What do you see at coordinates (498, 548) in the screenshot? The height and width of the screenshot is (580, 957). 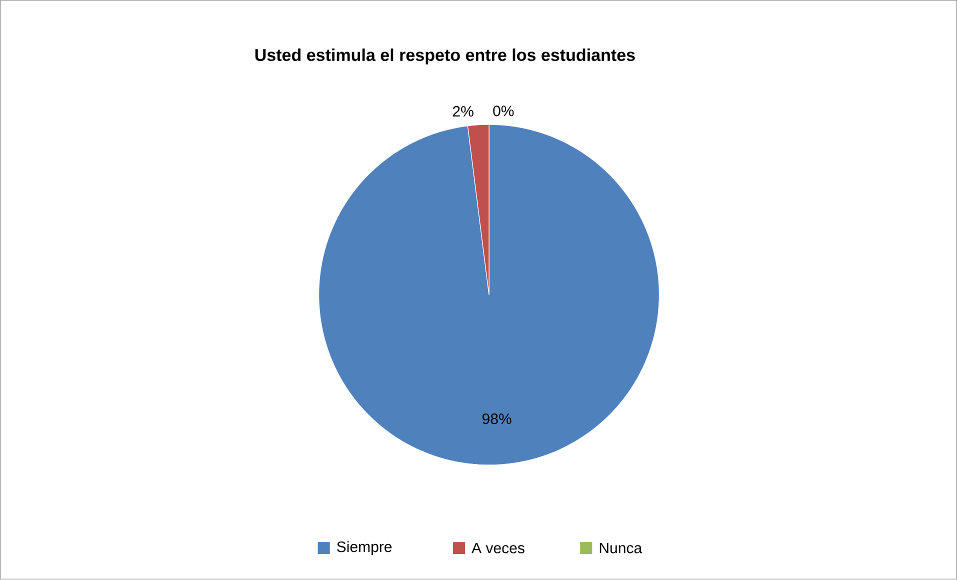 I see `legend-label: A veces` at bounding box center [498, 548].